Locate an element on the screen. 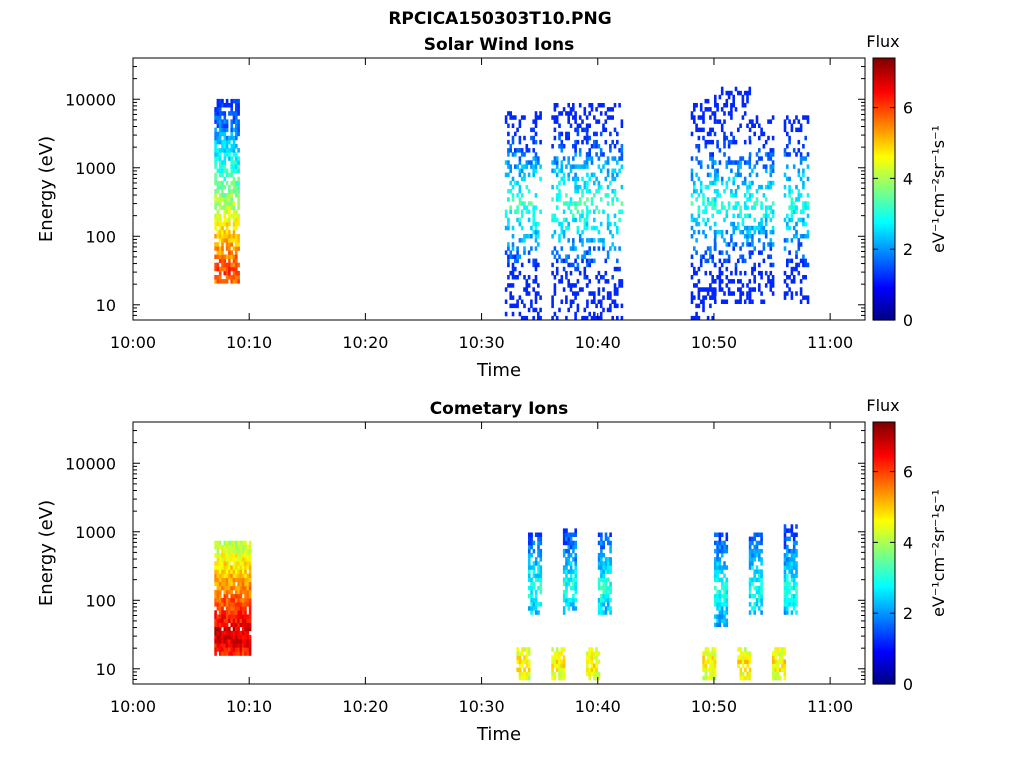  y-tick-label: 1000 is located at coordinates (95, 532).